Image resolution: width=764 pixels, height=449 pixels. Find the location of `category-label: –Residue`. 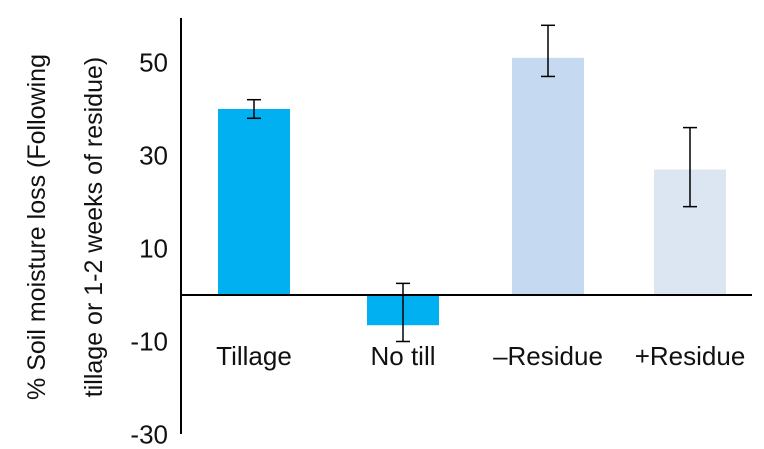

category-label: –Residue is located at coordinates (548, 356).